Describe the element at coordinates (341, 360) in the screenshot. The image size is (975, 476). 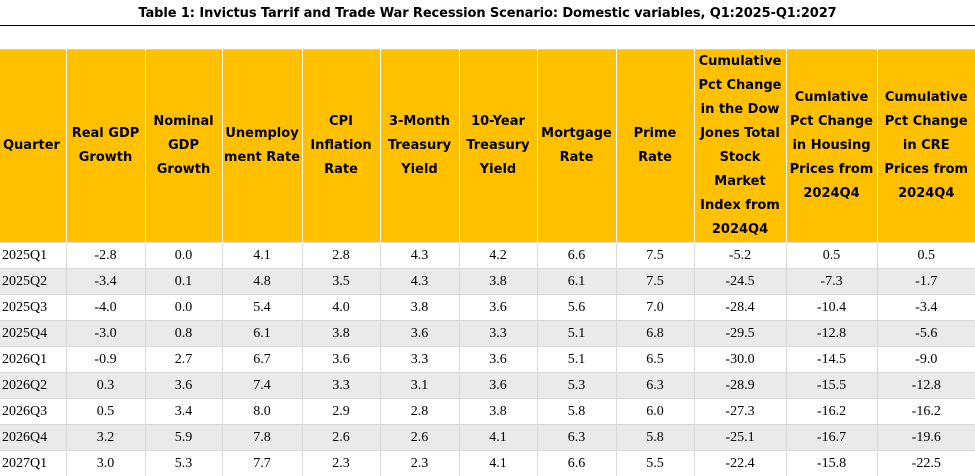
I see `cell-cpi-inflation-rate: 3.6` at that location.